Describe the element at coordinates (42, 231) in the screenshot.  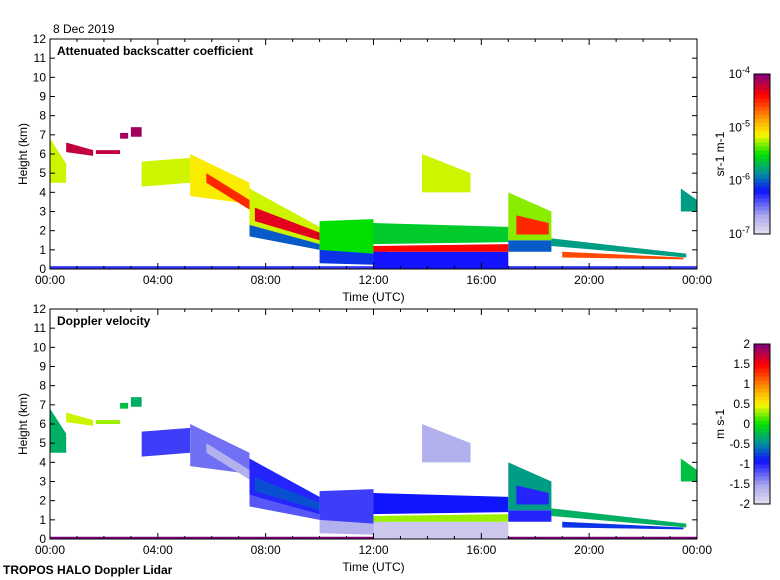
I see `y-tick-label: 2` at that location.